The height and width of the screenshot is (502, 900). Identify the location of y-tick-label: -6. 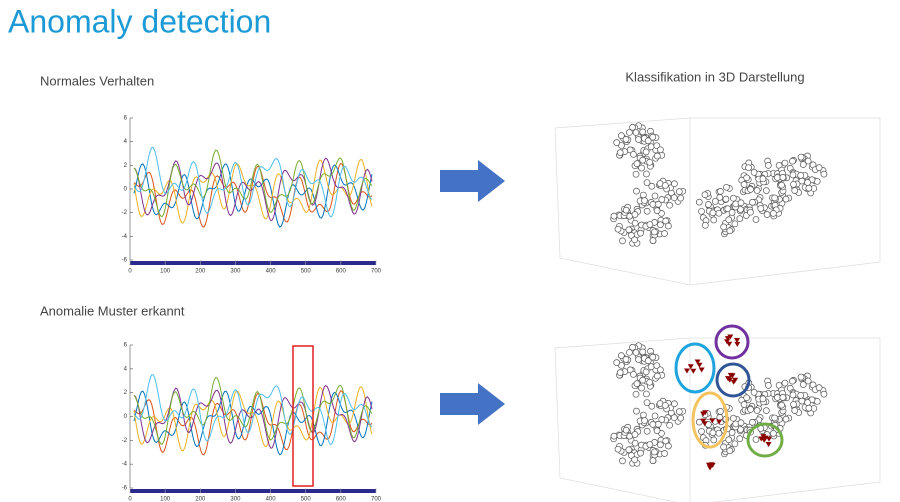
(125, 489).